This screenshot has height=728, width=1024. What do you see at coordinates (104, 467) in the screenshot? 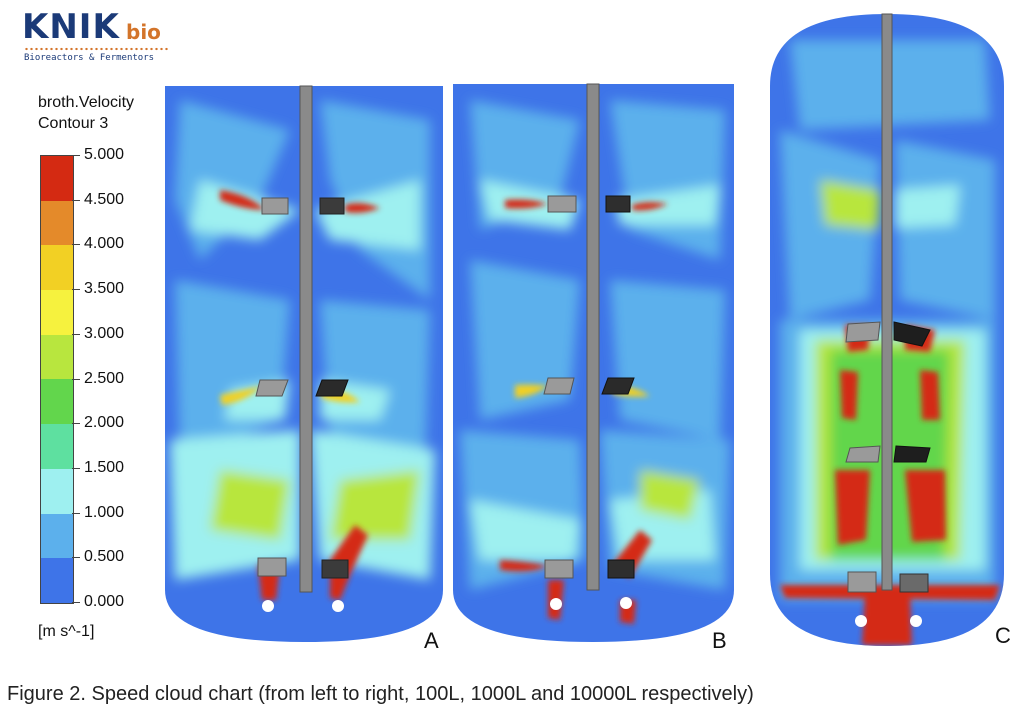
I see `legend-tick-label: 1.500` at bounding box center [104, 467].